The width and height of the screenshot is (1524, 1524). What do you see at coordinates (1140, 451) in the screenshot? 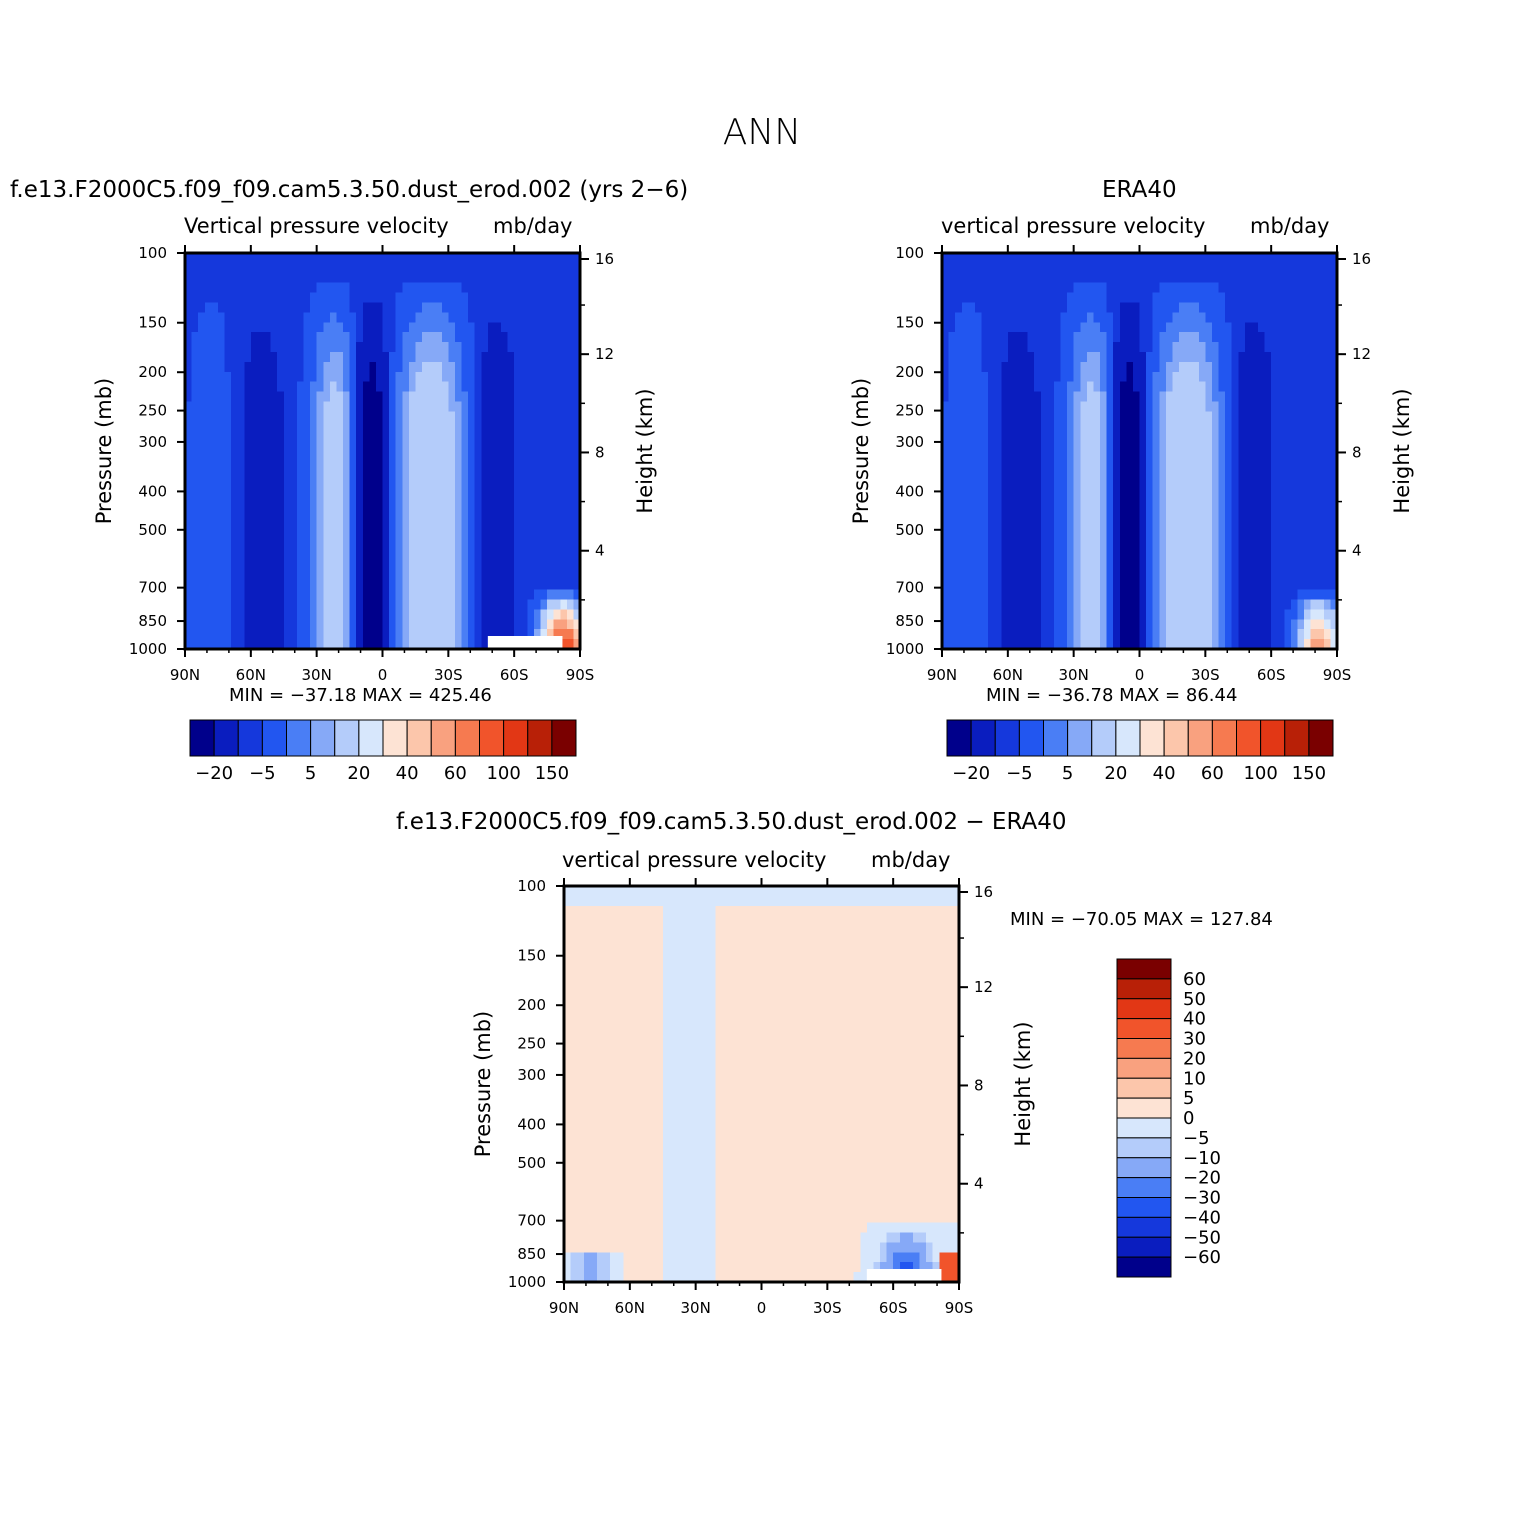
I see `obs-contour-field` at bounding box center [1140, 451].